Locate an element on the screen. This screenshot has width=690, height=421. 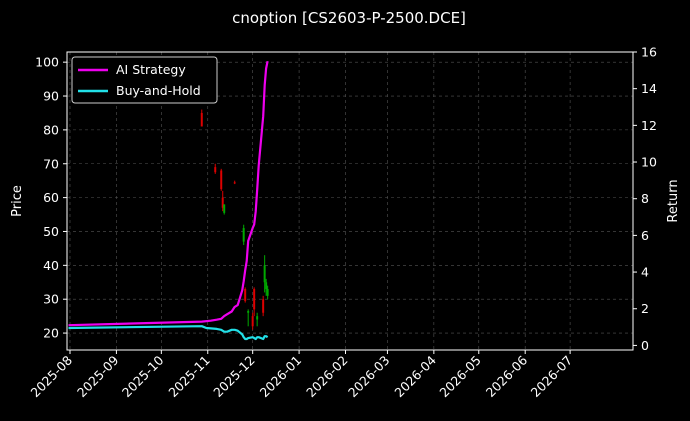
y-axis-left: 20 30 40 50 60 70 80 90 100 is located at coordinates (51, 198).